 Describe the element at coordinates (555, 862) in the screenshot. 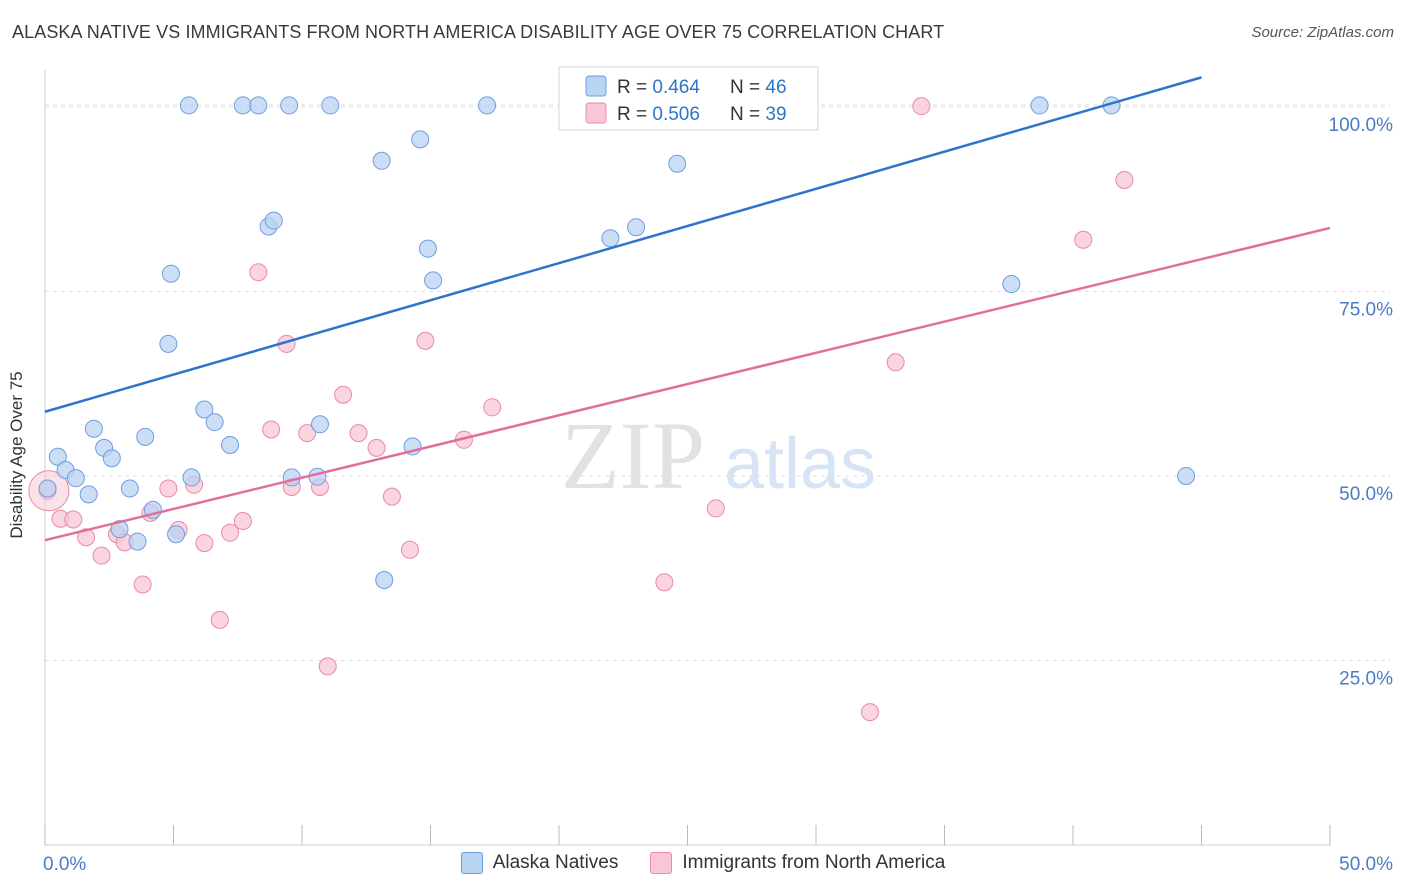

I see `legend-label: Alaska Natives` at that location.